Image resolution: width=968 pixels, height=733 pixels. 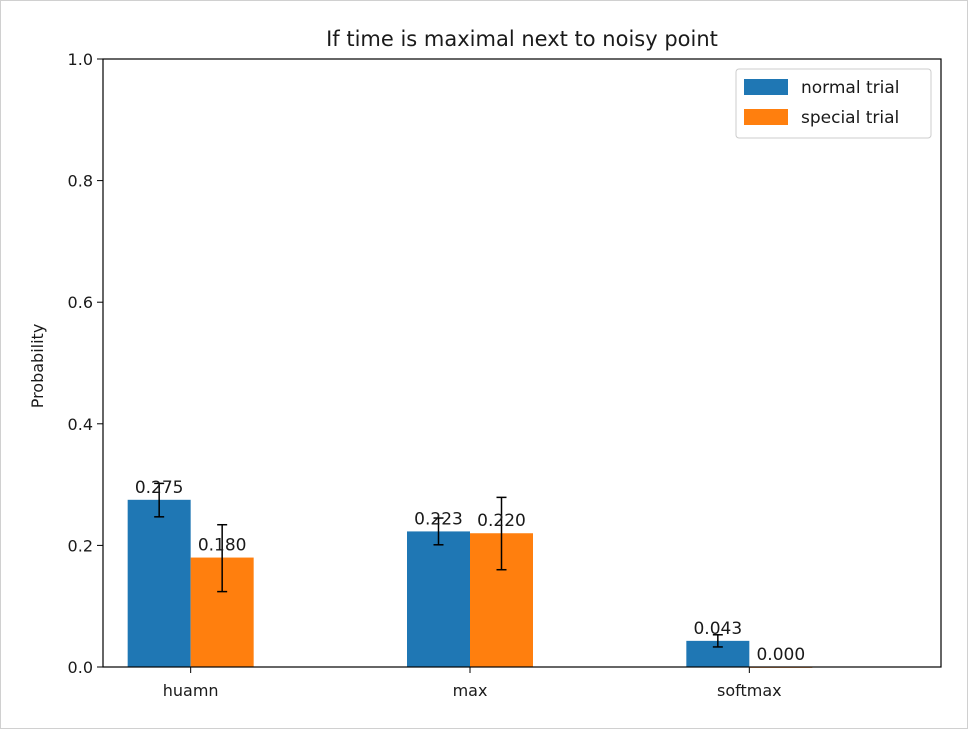 I want to click on x-axis-ticks: huamn max softmax, so click(x=472, y=683).